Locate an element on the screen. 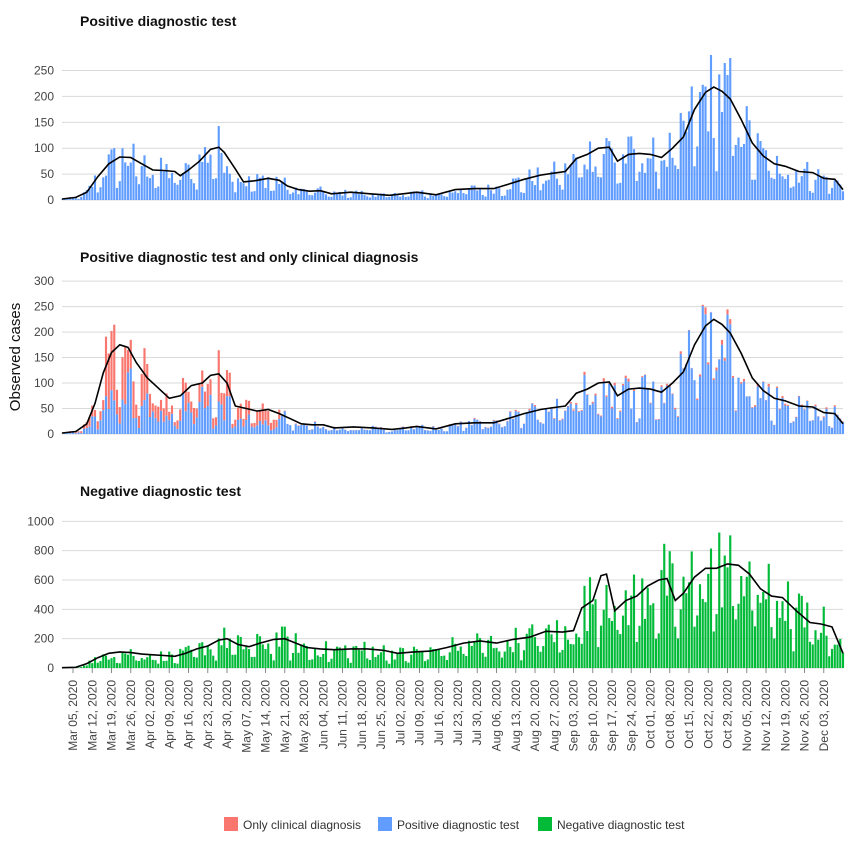  x-tick-label: Aug 06, 2020 is located at coordinates (497, 716).